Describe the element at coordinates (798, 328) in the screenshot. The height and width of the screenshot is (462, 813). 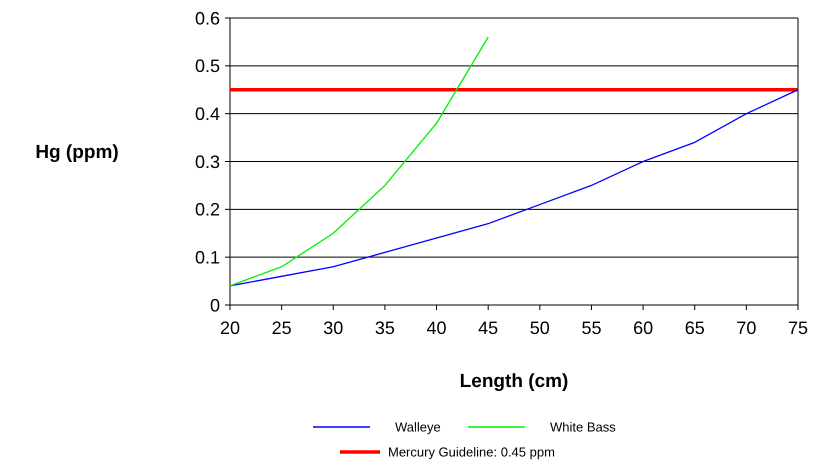
I see `x-tick-label: 75` at that location.